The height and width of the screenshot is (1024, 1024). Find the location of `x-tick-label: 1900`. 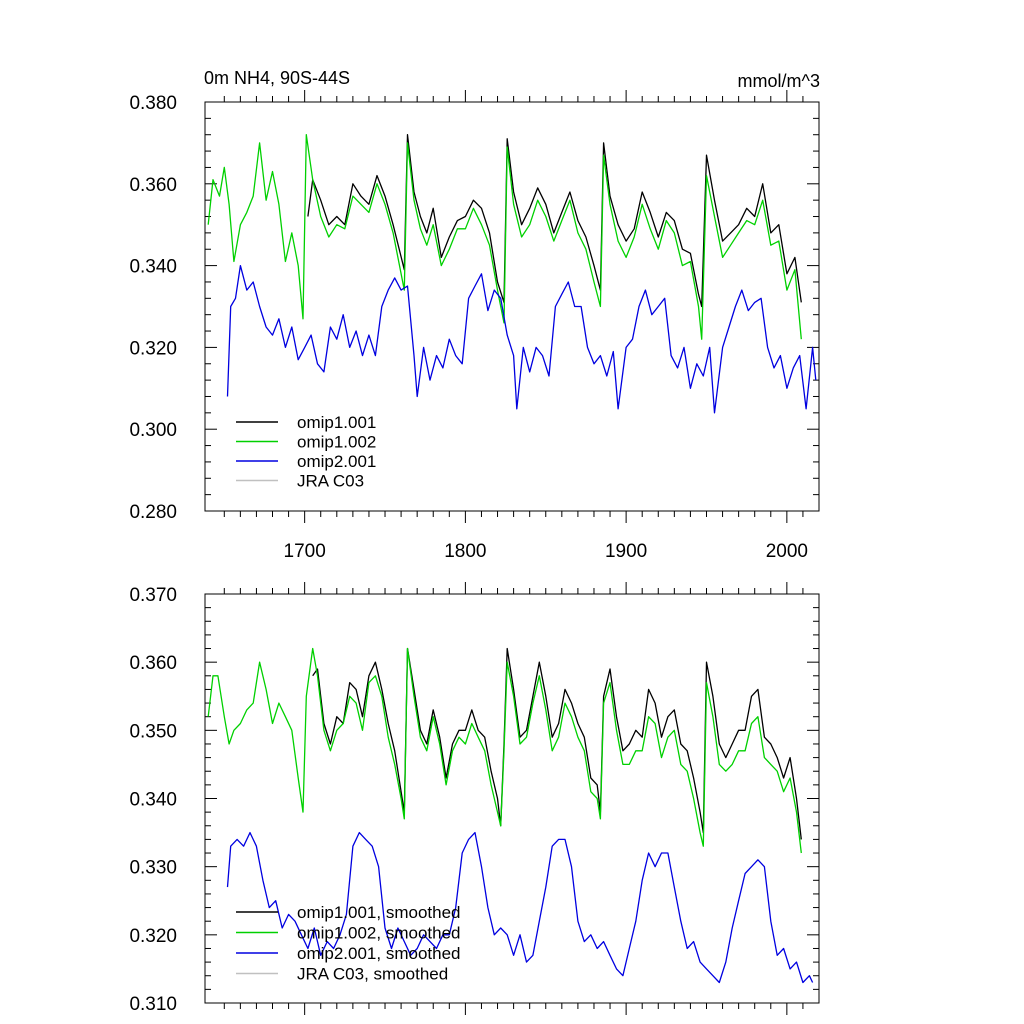

x-tick-label: 1900 is located at coordinates (626, 551).